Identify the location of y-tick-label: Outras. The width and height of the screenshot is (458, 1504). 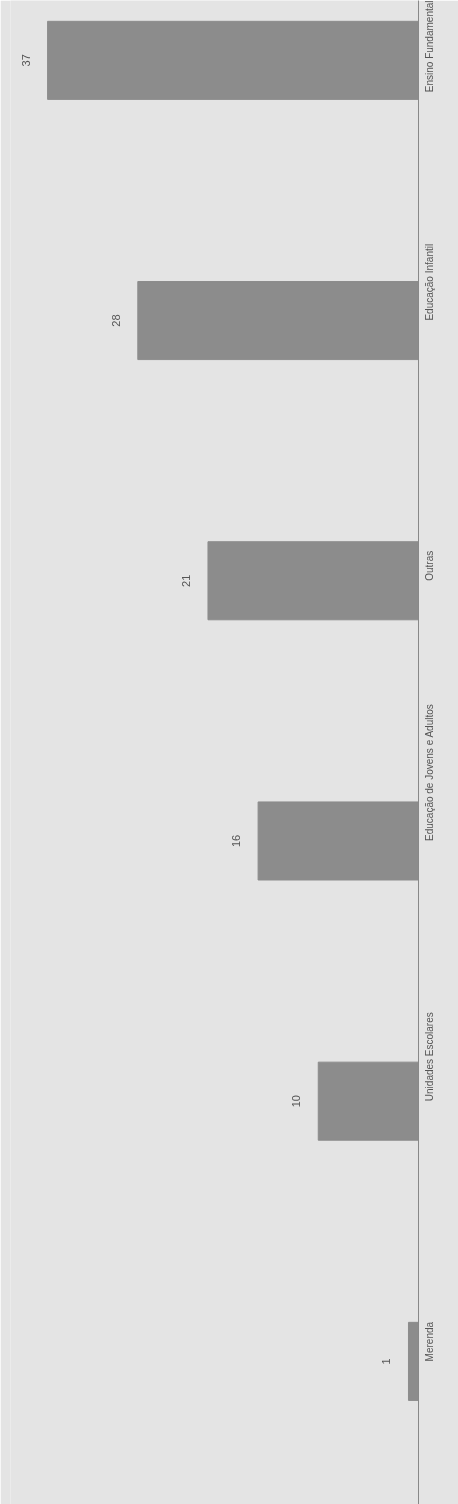
(429, 565).